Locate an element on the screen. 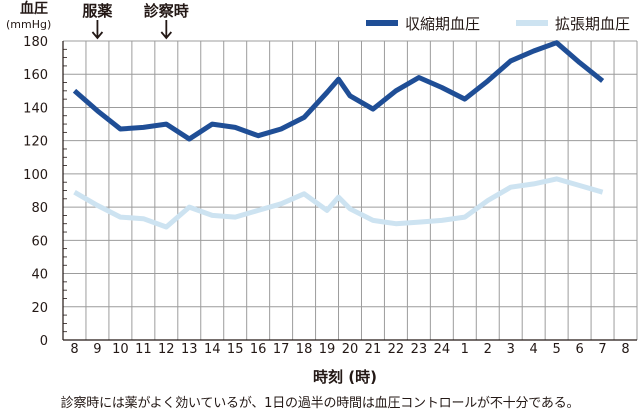  x-tick-label: 12 is located at coordinates (166, 349).